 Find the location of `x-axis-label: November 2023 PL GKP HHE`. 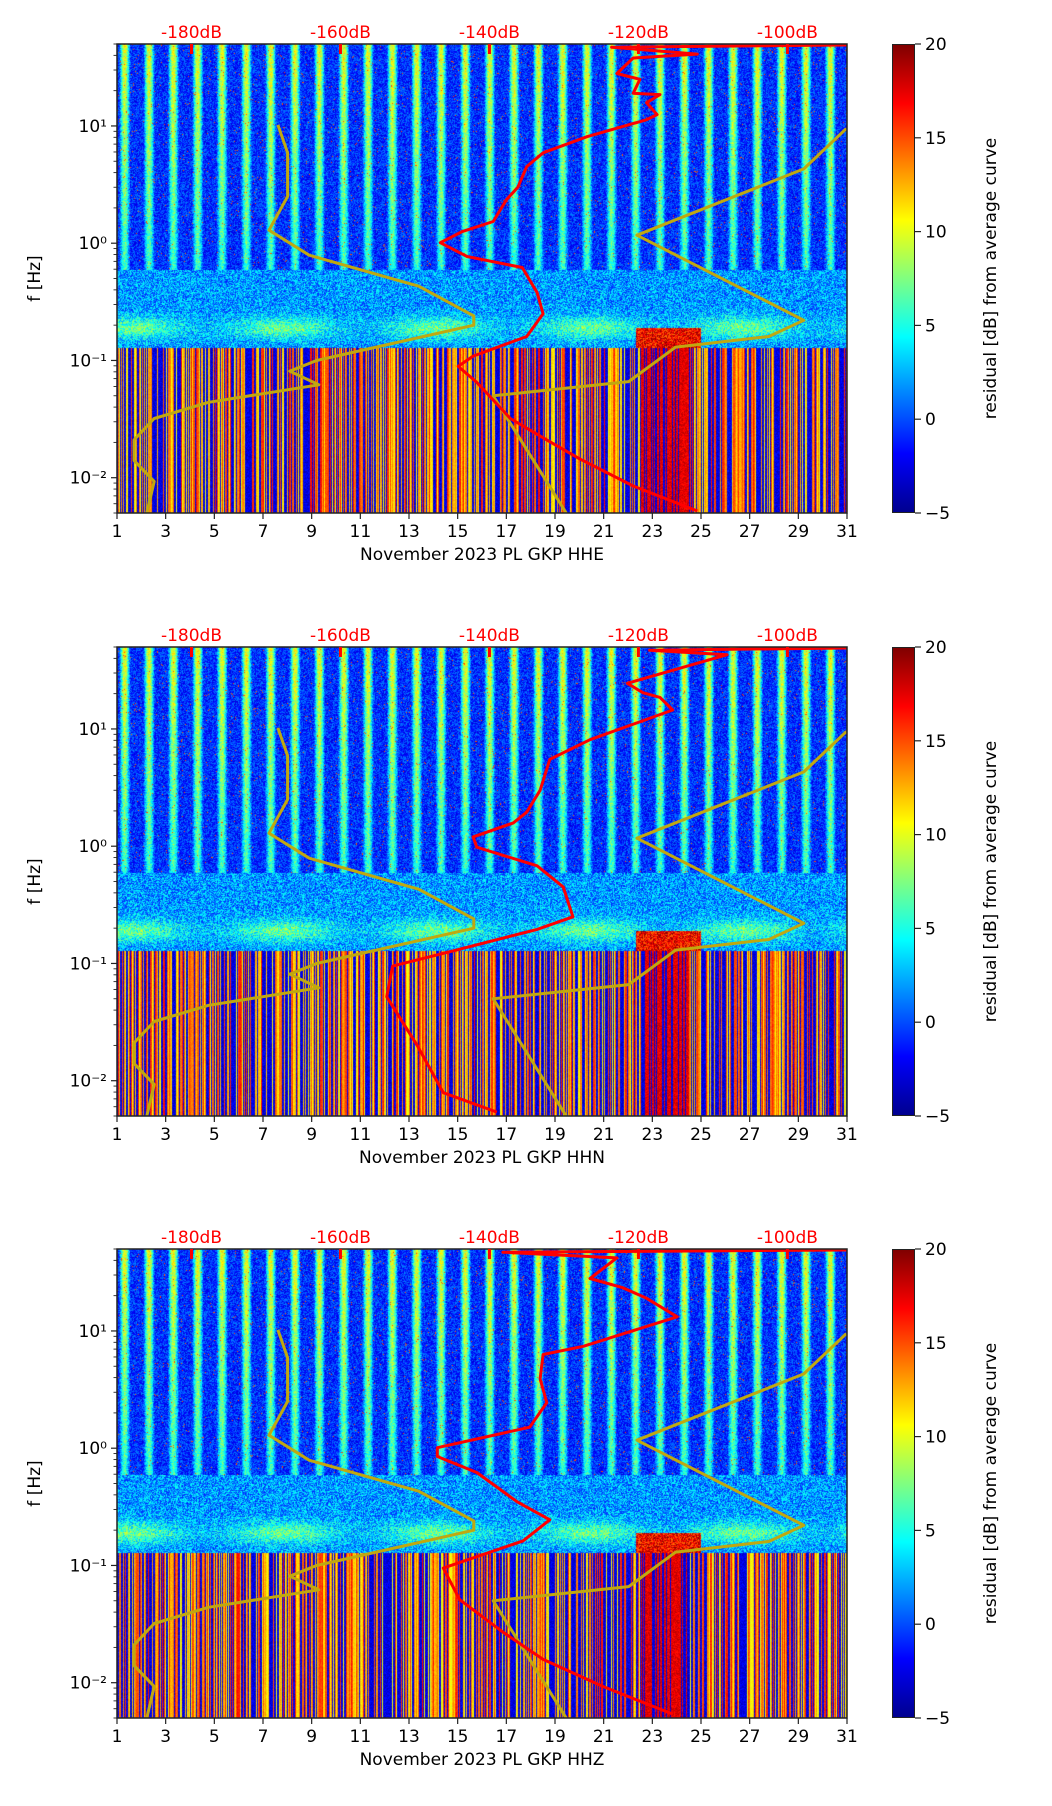

x-axis-label: November 2023 PL GKP HHE is located at coordinates (482, 555).